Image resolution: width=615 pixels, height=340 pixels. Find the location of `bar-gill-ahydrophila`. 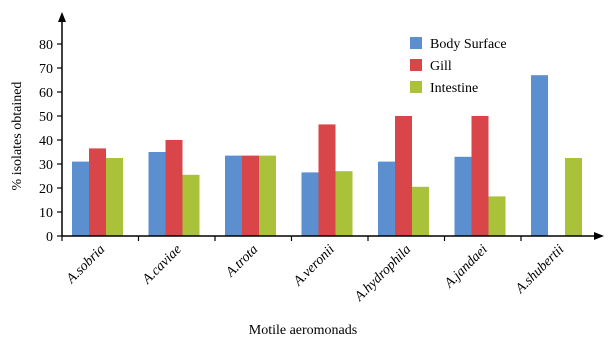

bar-gill-ahydrophila is located at coordinates (403, 176).